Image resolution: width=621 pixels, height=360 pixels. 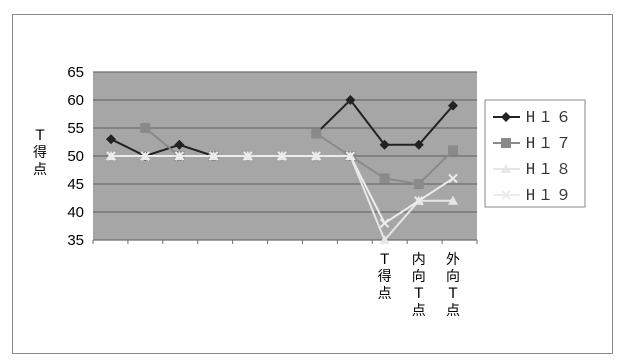 I want to click on y-tick-label: 50, so click(x=75, y=156).